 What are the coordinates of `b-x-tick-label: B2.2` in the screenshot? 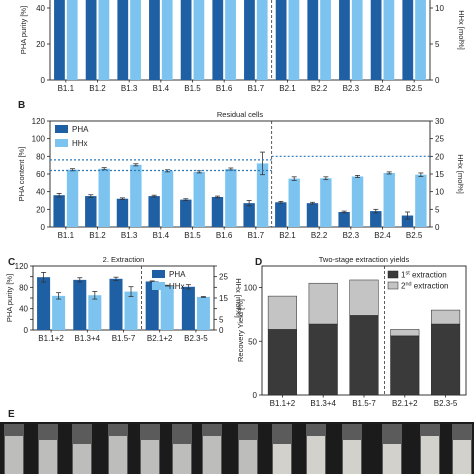 It's located at (319, 235).